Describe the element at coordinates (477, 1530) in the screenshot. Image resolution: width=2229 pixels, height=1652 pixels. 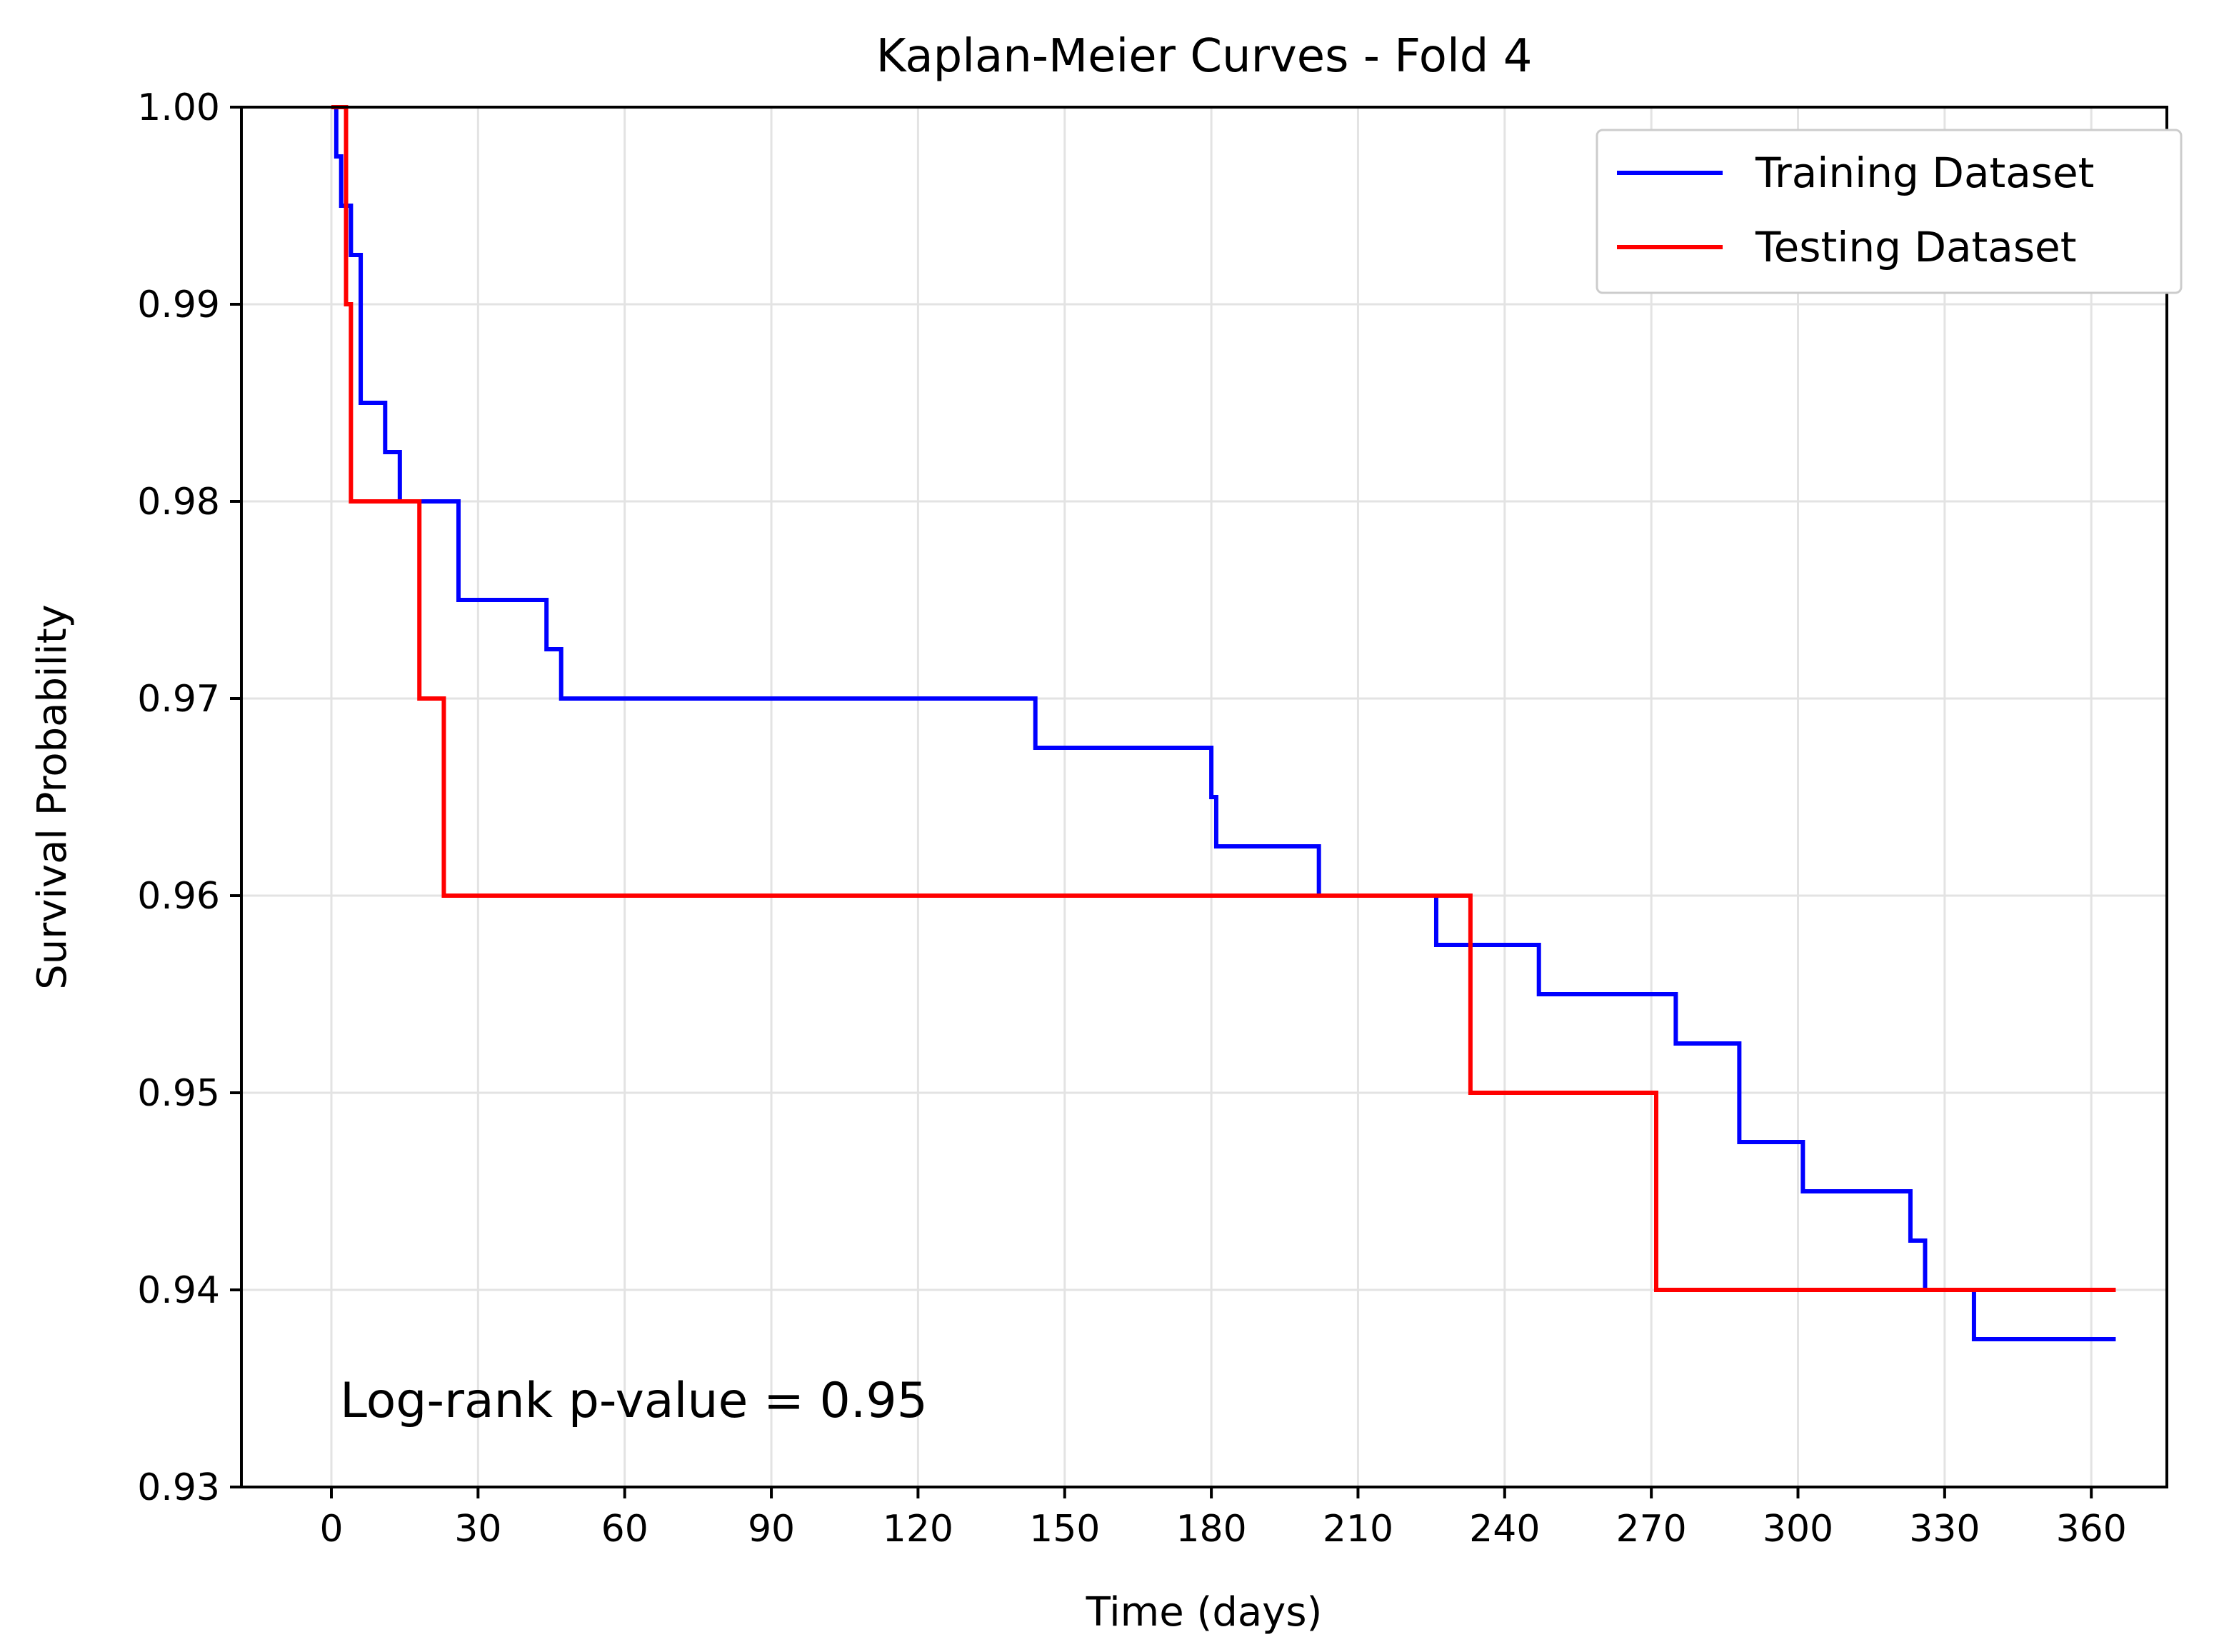
I see `x-tick-label: 30` at that location.